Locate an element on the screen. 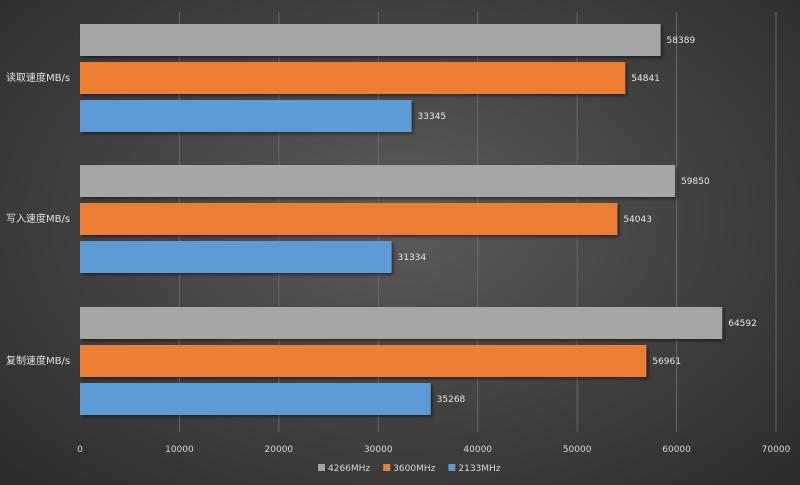 The width and height of the screenshot is (800, 485). data-label: 59850 is located at coordinates (695, 182).